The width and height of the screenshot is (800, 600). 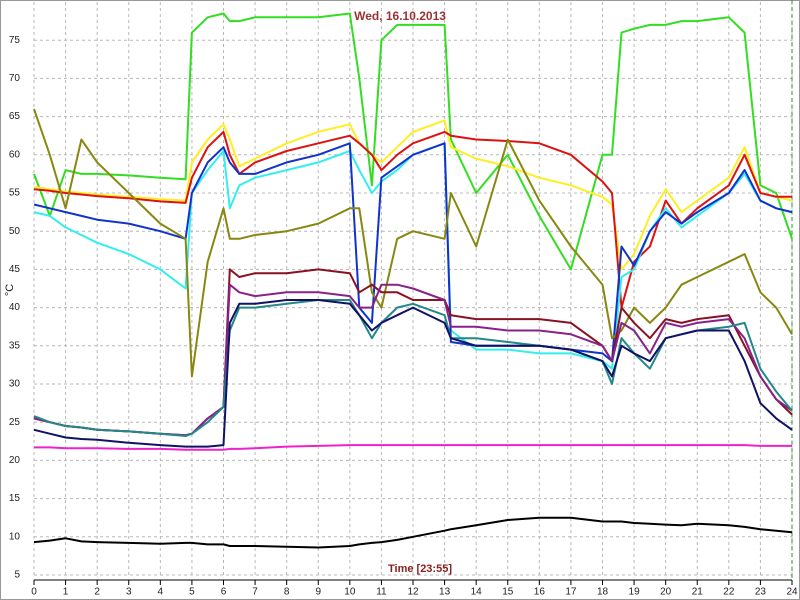 What do you see at coordinates (603, 592) in the screenshot?
I see `x-tick-label: 18` at bounding box center [603, 592].